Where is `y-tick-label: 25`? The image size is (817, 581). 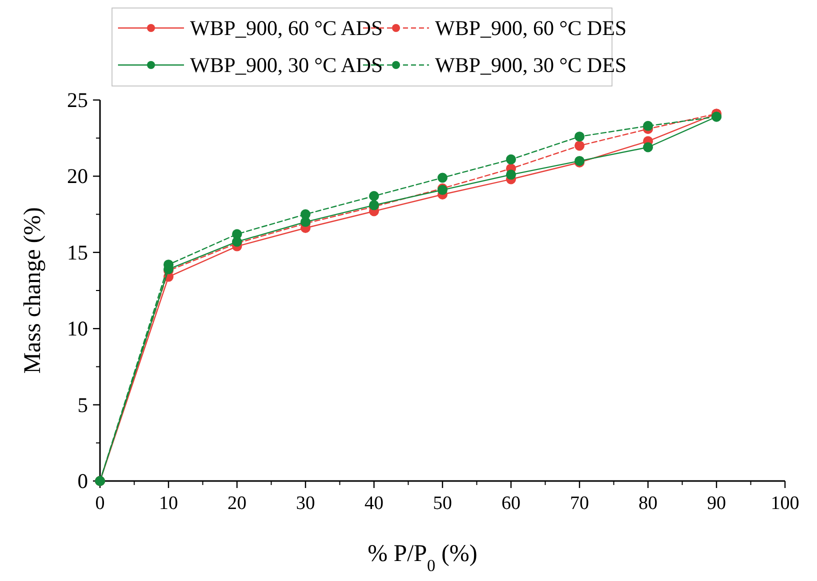 y-tick-label: 25 is located at coordinates (77, 100).